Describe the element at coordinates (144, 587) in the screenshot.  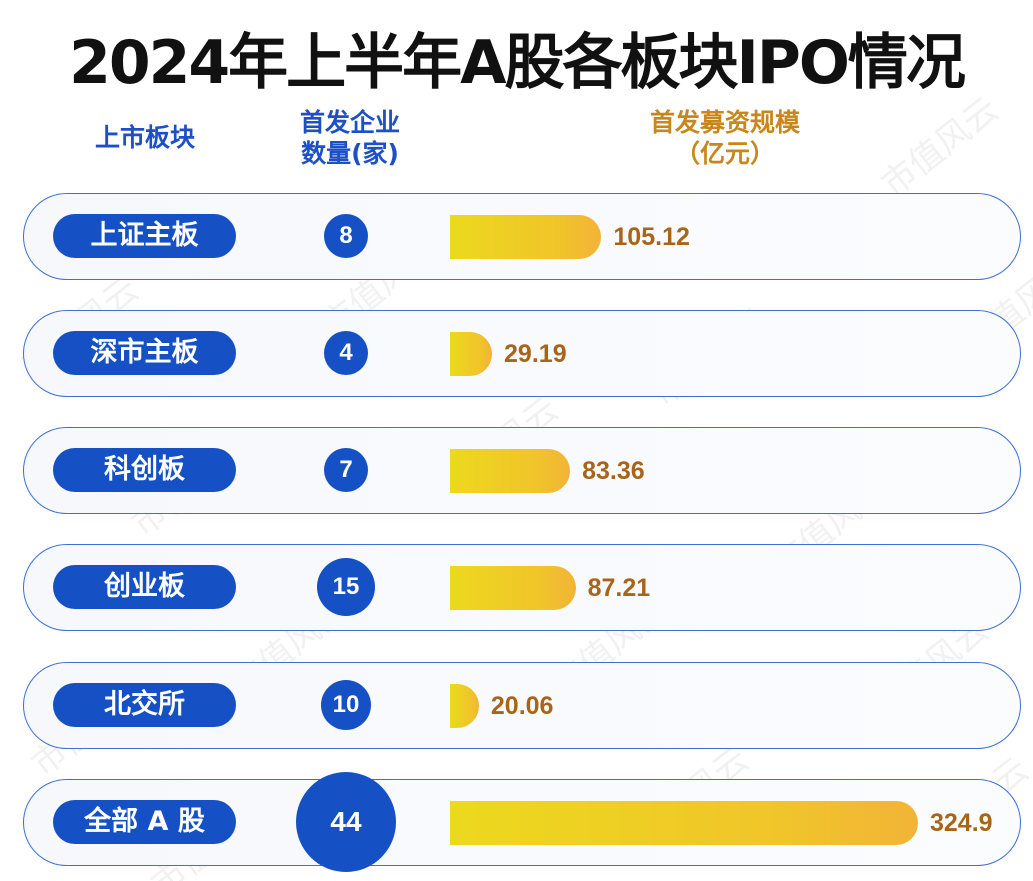
I see `category-label: 创业板` at that location.